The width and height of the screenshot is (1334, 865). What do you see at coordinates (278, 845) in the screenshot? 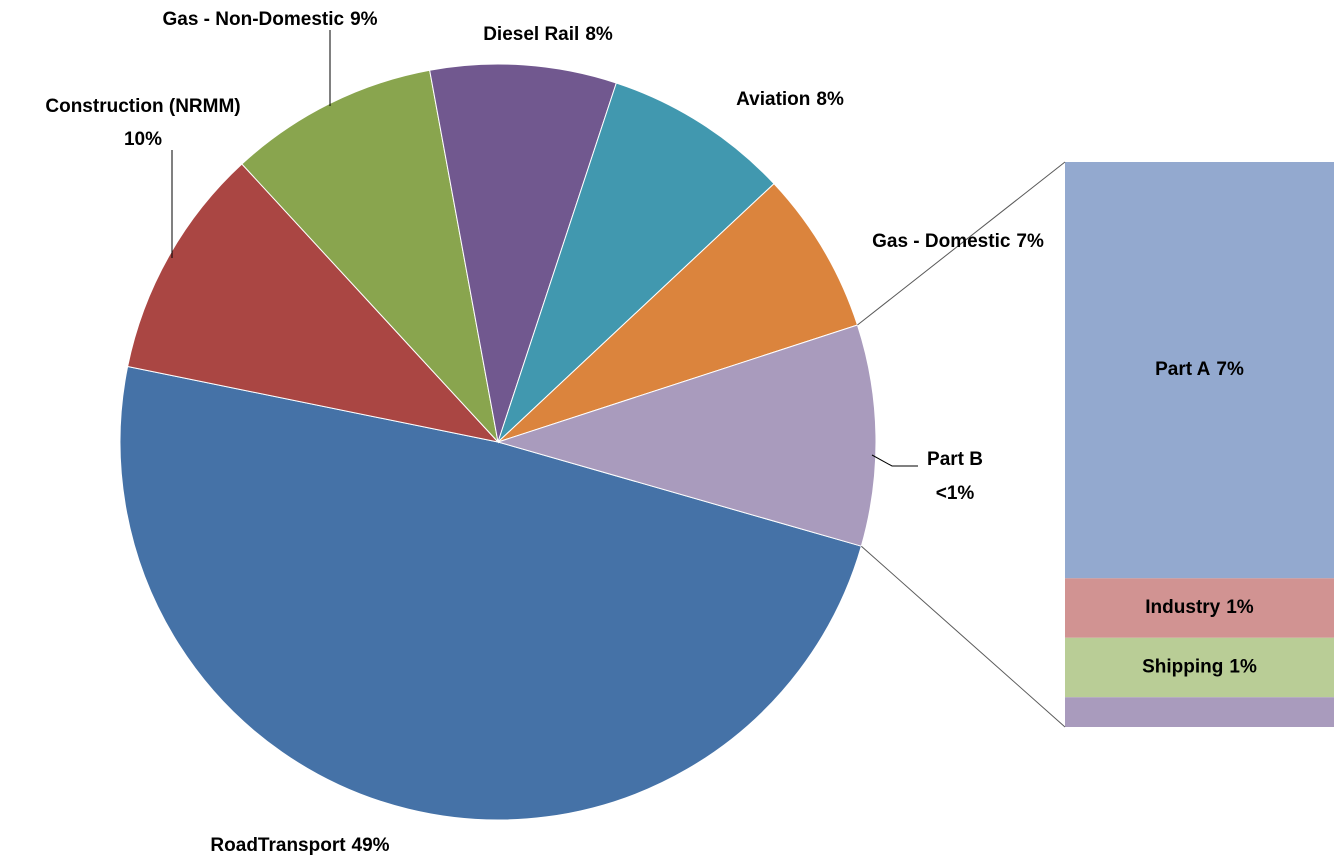
I see `category-name: RoadTransport` at bounding box center [278, 845].